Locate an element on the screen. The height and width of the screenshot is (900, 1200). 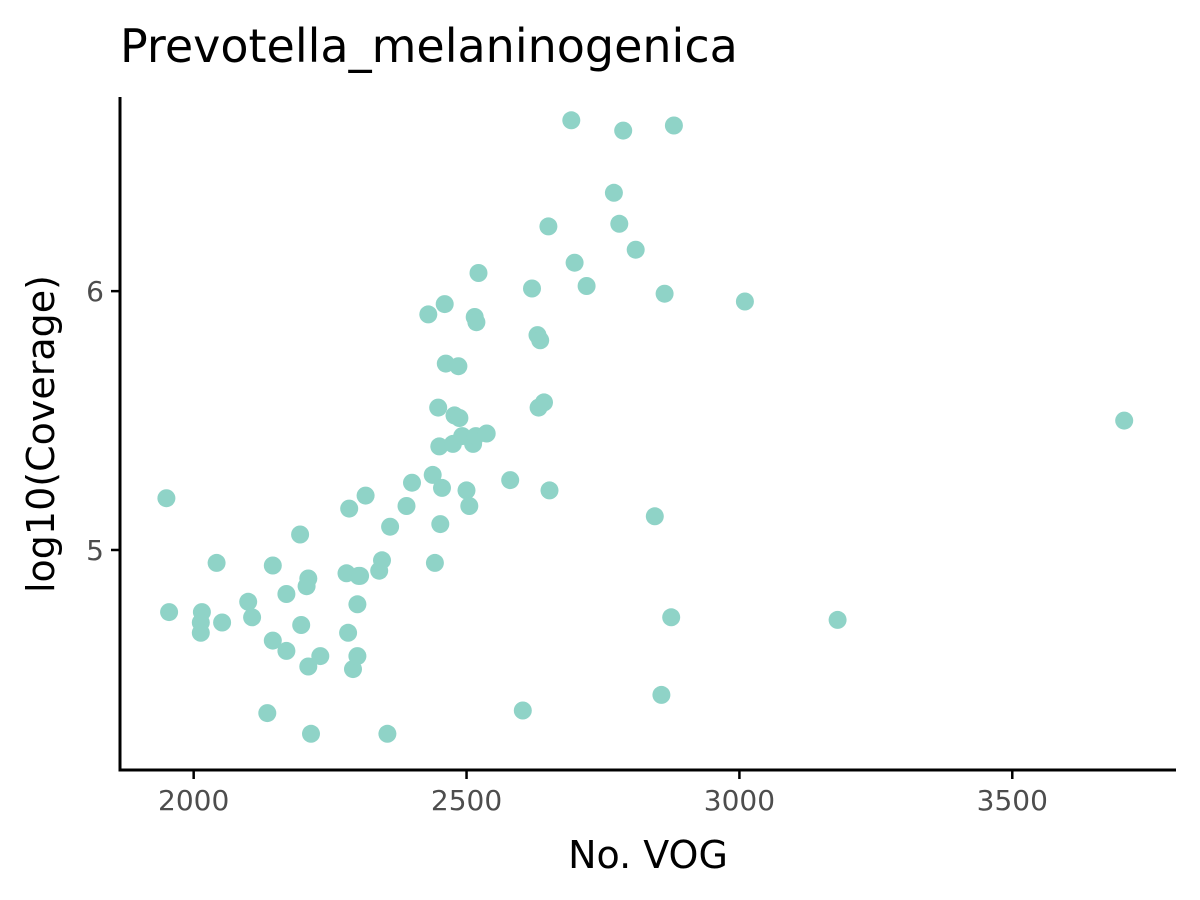
x-axis-title: No. VOG is located at coordinates (648, 855).